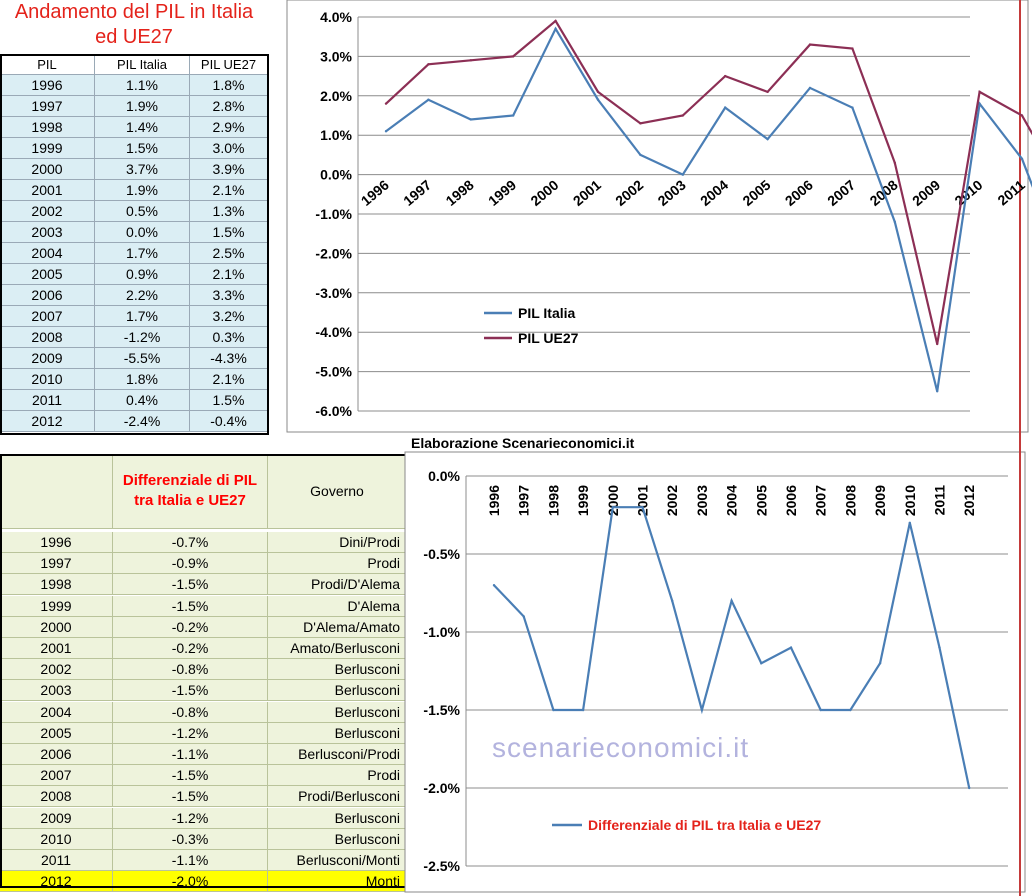 The image size is (1032, 896). What do you see at coordinates (56, 797) in the screenshot?
I see `diff-table-cell: 2008` at bounding box center [56, 797].